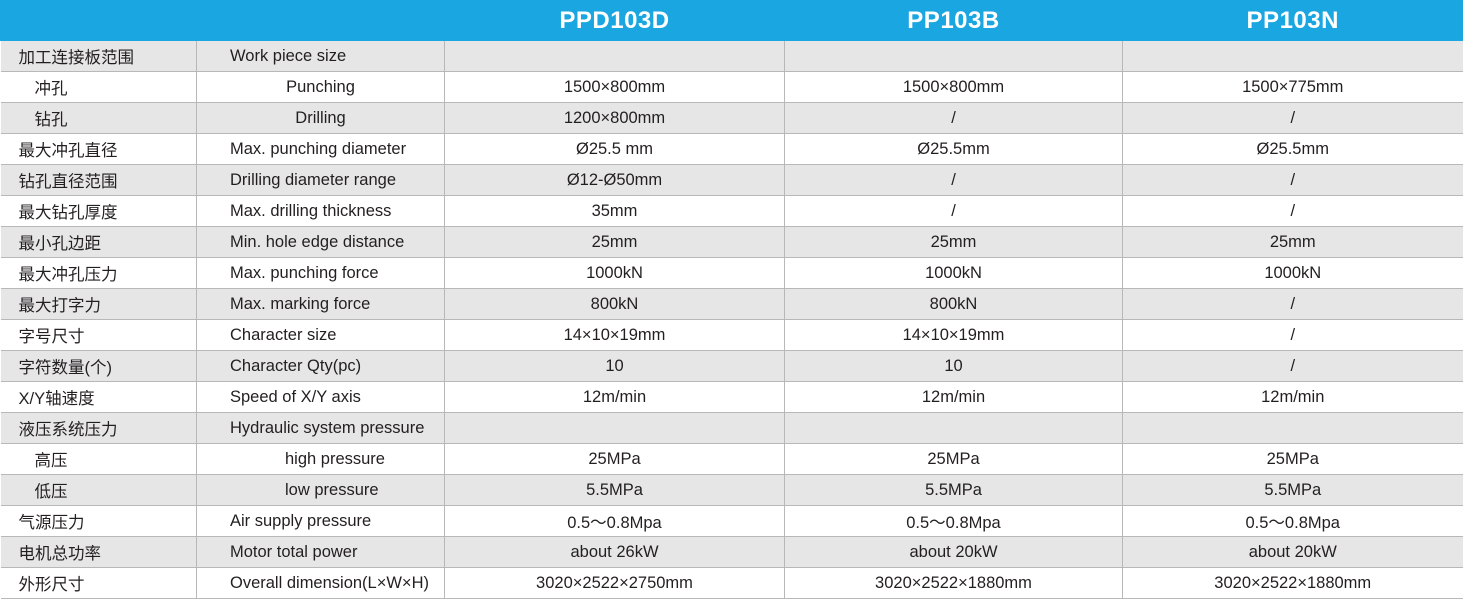  Describe the element at coordinates (614, 180) in the screenshot. I see `spec-value-ppd103d: Ø12-Ø50mm` at that location.